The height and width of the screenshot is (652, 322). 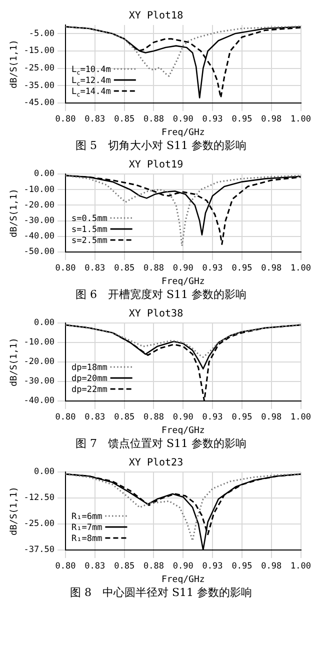 I want to click on legend-label: R₁=6mm, so click(x=87, y=517).